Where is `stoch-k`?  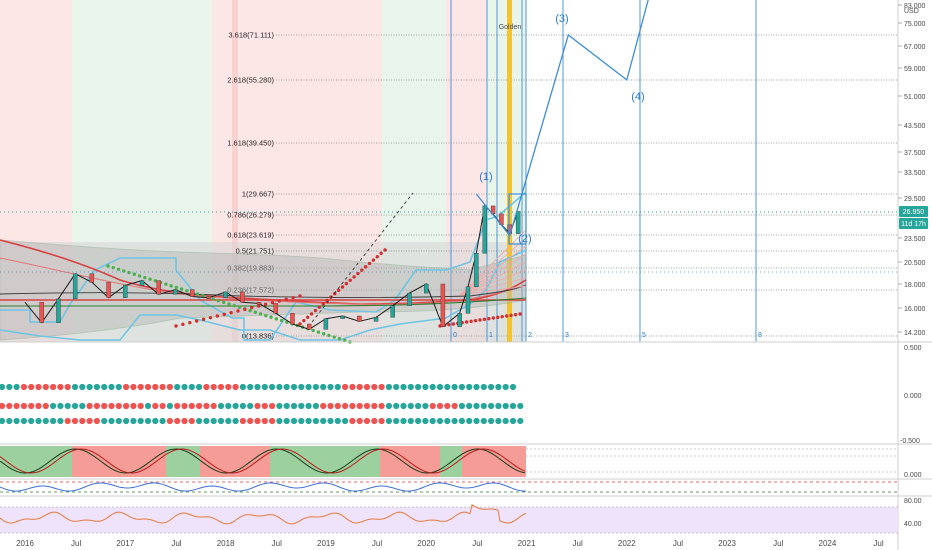
stoch-k is located at coordinates (263, 461).